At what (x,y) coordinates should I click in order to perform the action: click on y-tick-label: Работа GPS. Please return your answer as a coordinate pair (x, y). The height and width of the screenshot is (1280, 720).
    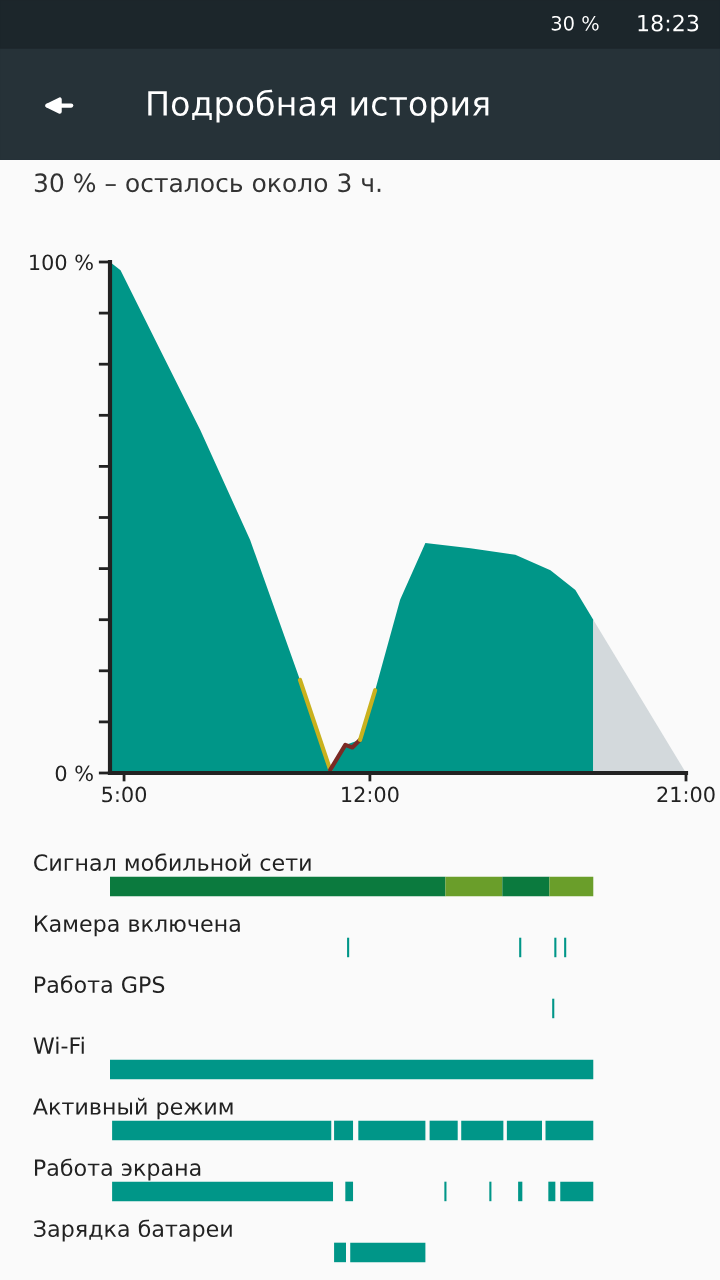
    Looking at the image, I should click on (100, 984).